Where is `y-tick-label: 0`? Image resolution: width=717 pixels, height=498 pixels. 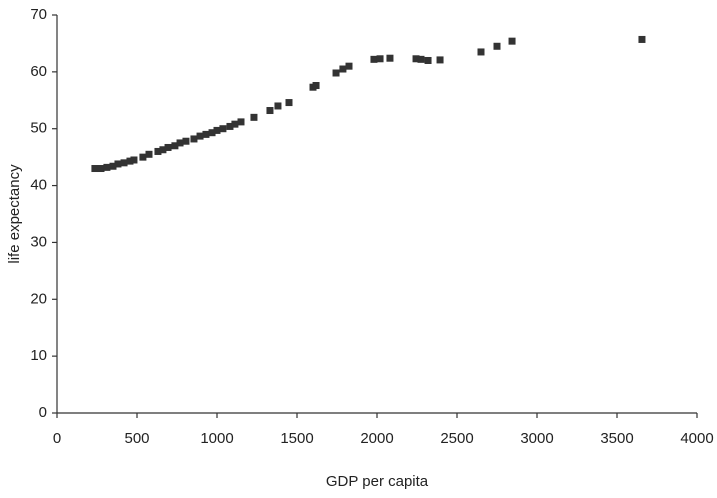 y-tick-label: 0 is located at coordinates (43, 412).